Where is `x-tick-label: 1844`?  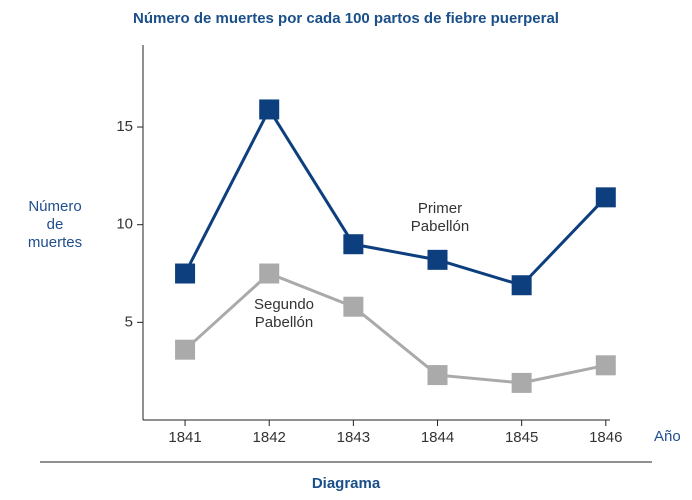
x-tick-label: 1844 is located at coordinates (437, 437).